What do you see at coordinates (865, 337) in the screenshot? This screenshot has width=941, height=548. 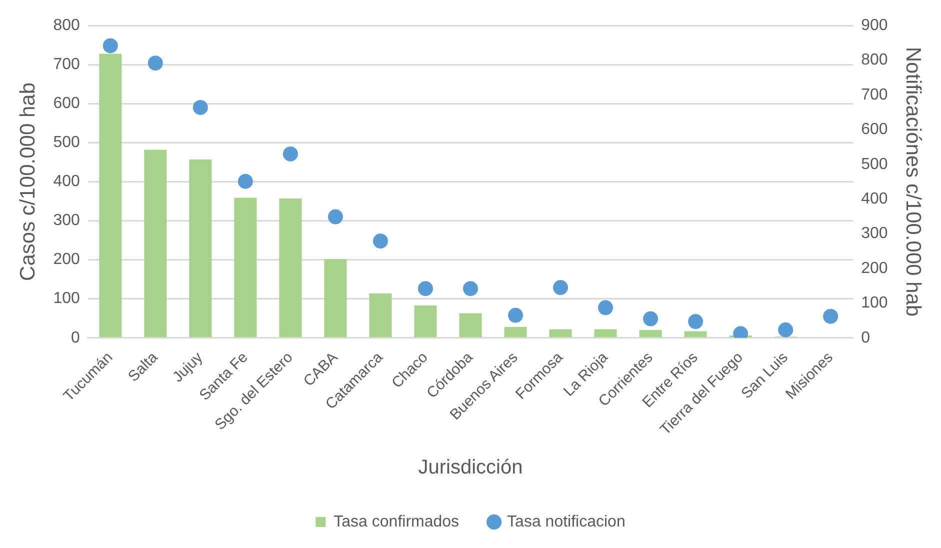 I see `y2-tick-label: 0` at bounding box center [865, 337].